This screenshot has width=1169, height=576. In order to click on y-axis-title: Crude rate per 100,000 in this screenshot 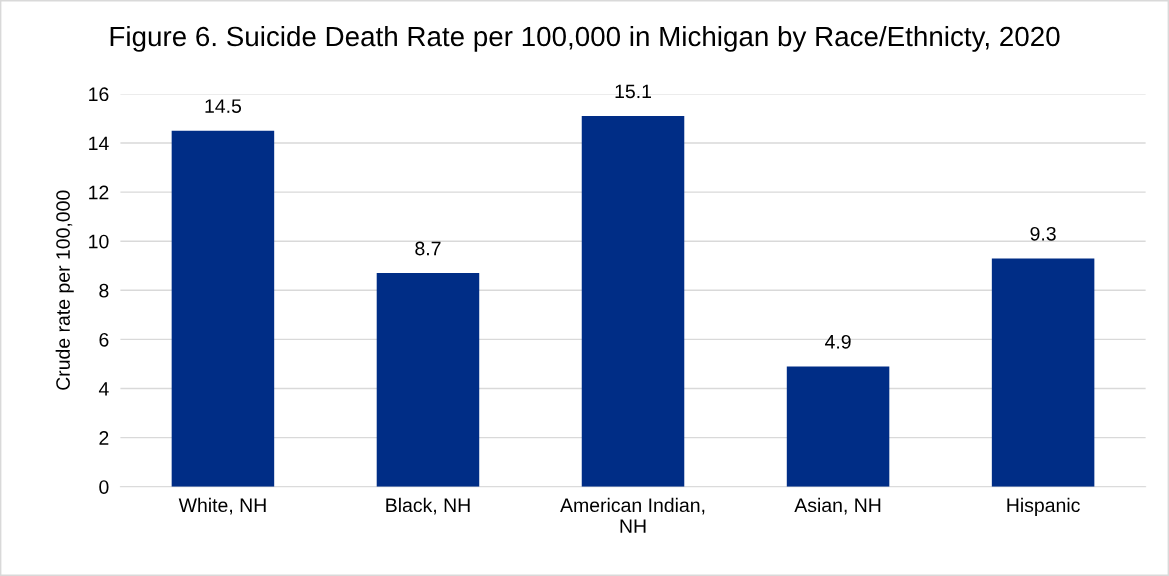, I will do `click(64, 290)`.